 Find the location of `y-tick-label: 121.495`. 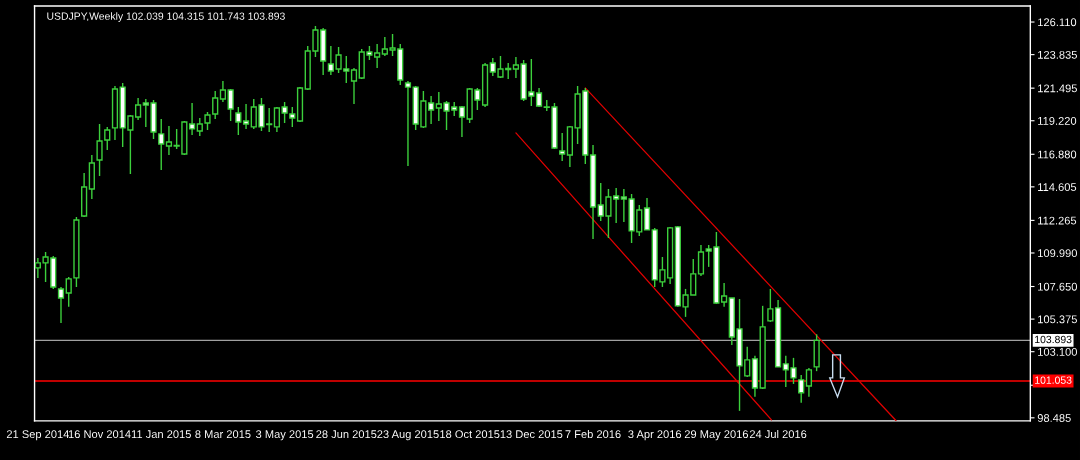

y-tick-label: 121.495 is located at coordinates (1057, 88).